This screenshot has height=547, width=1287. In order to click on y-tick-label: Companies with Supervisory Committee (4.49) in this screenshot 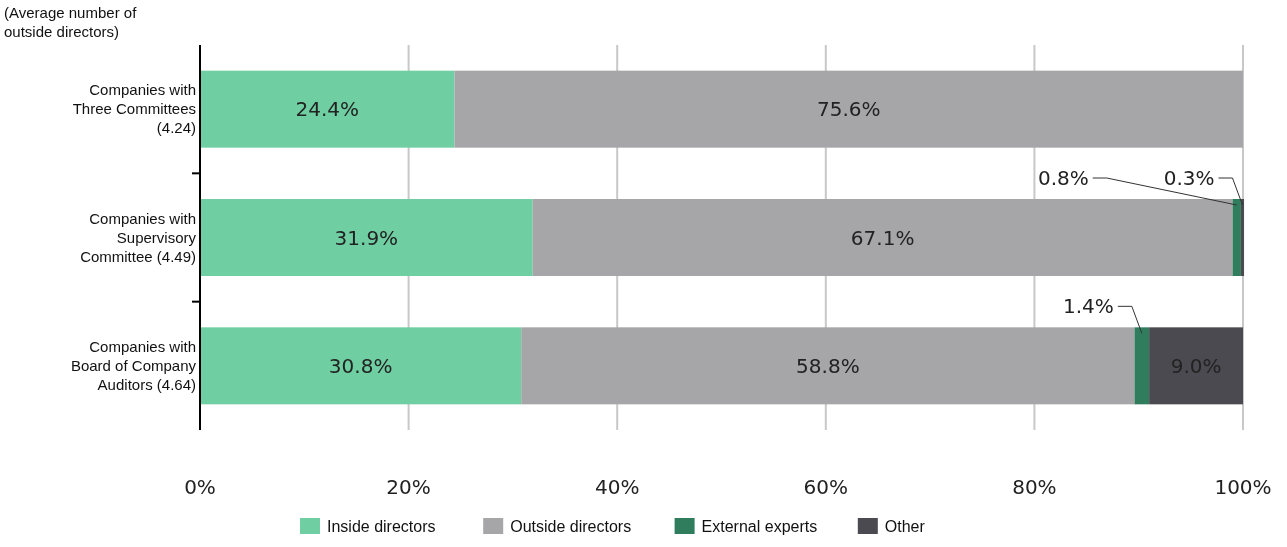, I will do `click(138, 237)`.